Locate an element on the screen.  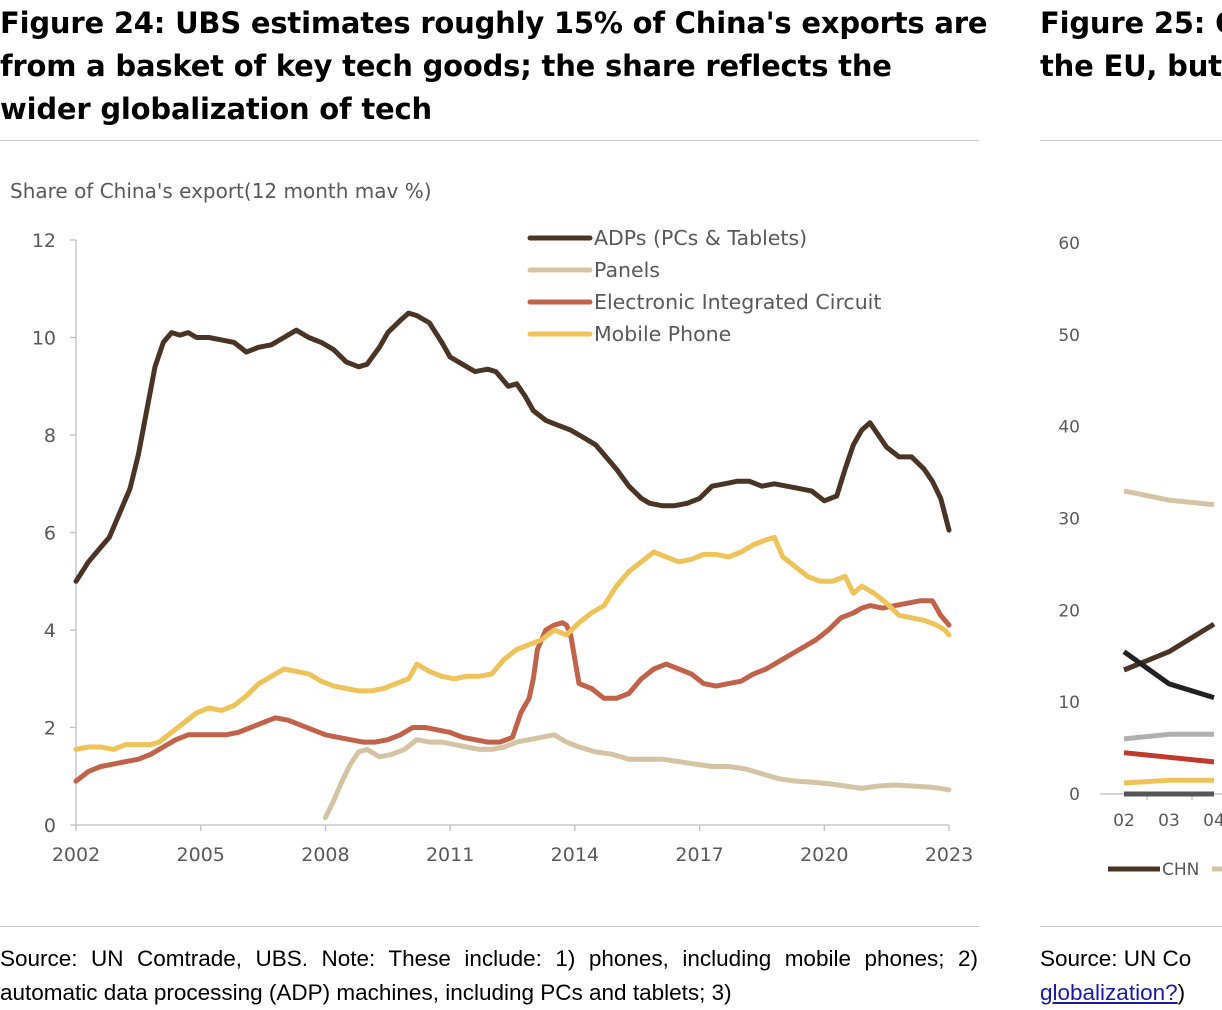
x-tick-label: 2002 is located at coordinates (76, 855).